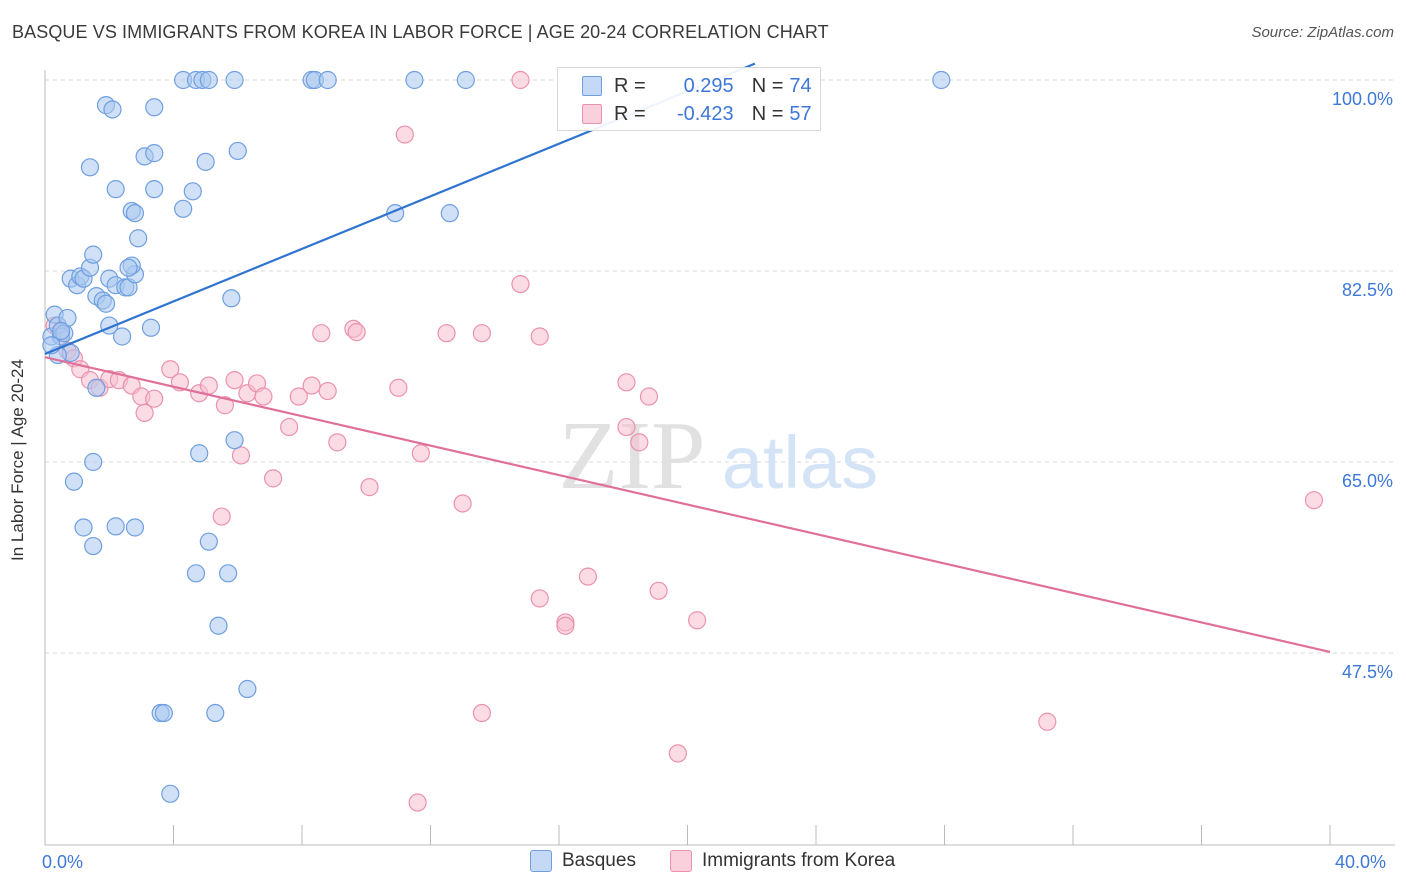  I want to click on y-tick-label: 65.0%, so click(1367, 481).